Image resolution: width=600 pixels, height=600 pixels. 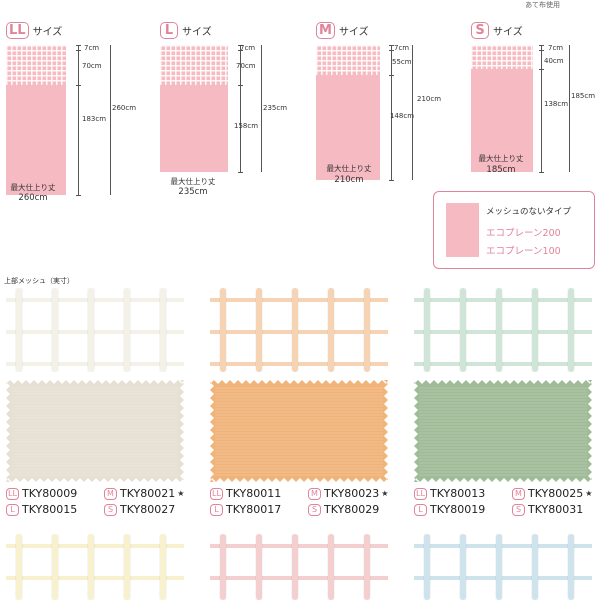 I want to click on product-code-1-1: LL TKY80009, so click(x=41, y=493).